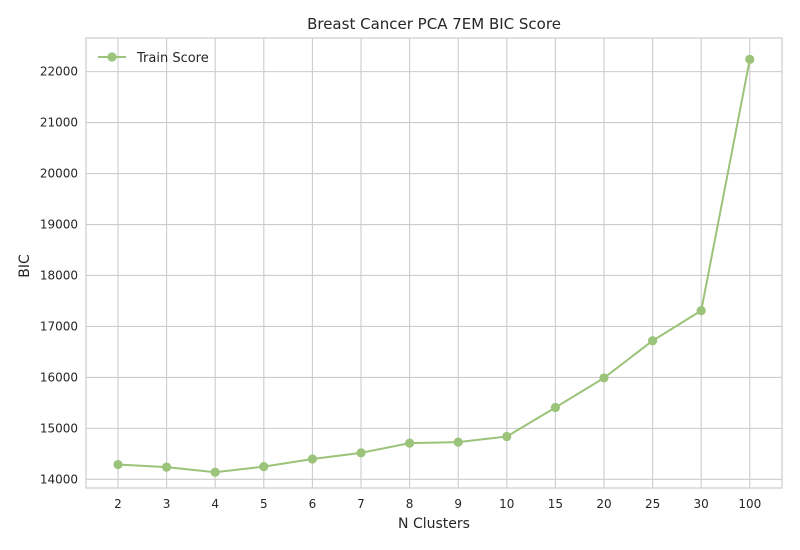  What do you see at coordinates (172, 58) in the screenshot?
I see `legend-label: Train Score` at bounding box center [172, 58].